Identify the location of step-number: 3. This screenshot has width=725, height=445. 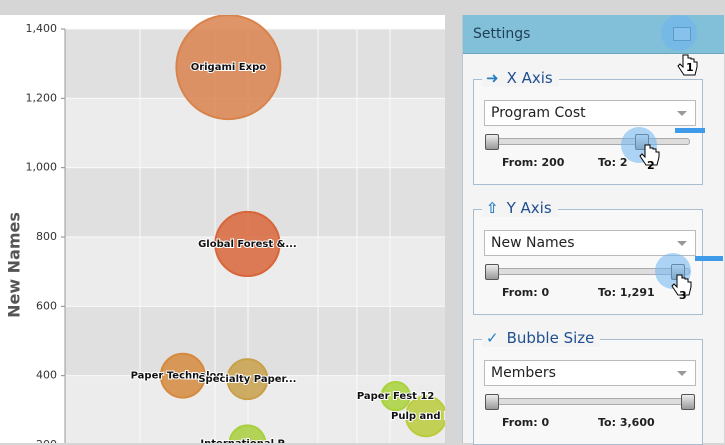
(683, 295).